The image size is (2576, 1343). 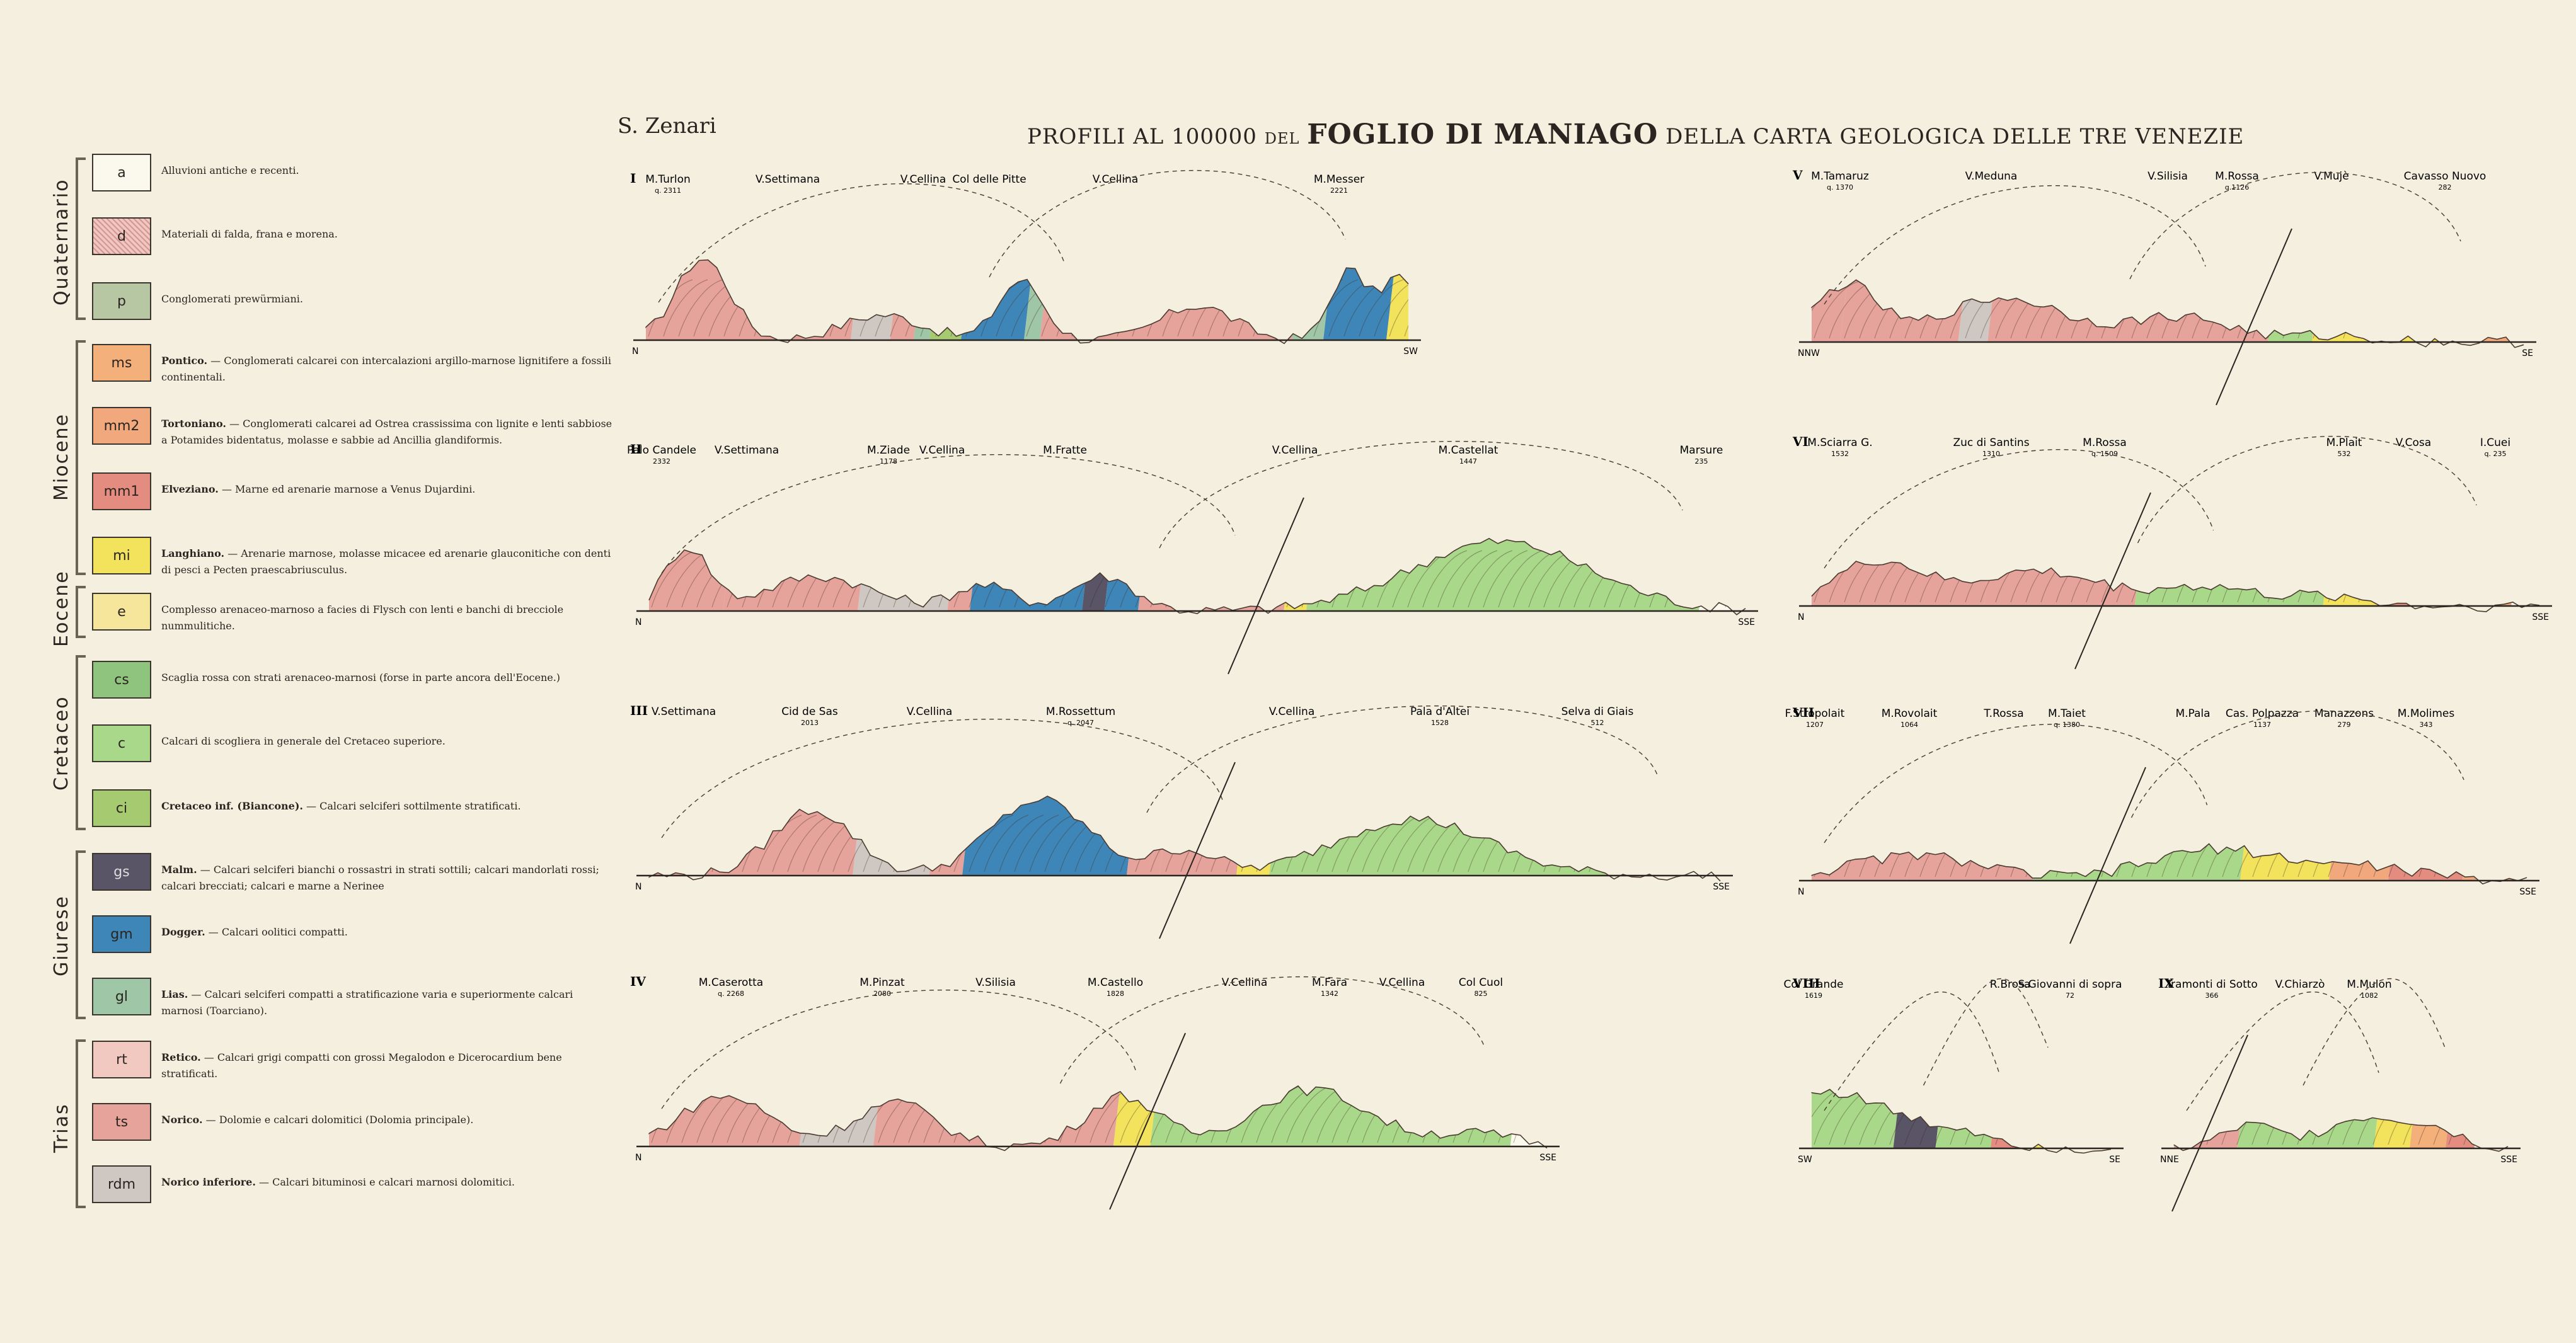 I want to click on legend-swatch: ci, so click(x=121, y=808).